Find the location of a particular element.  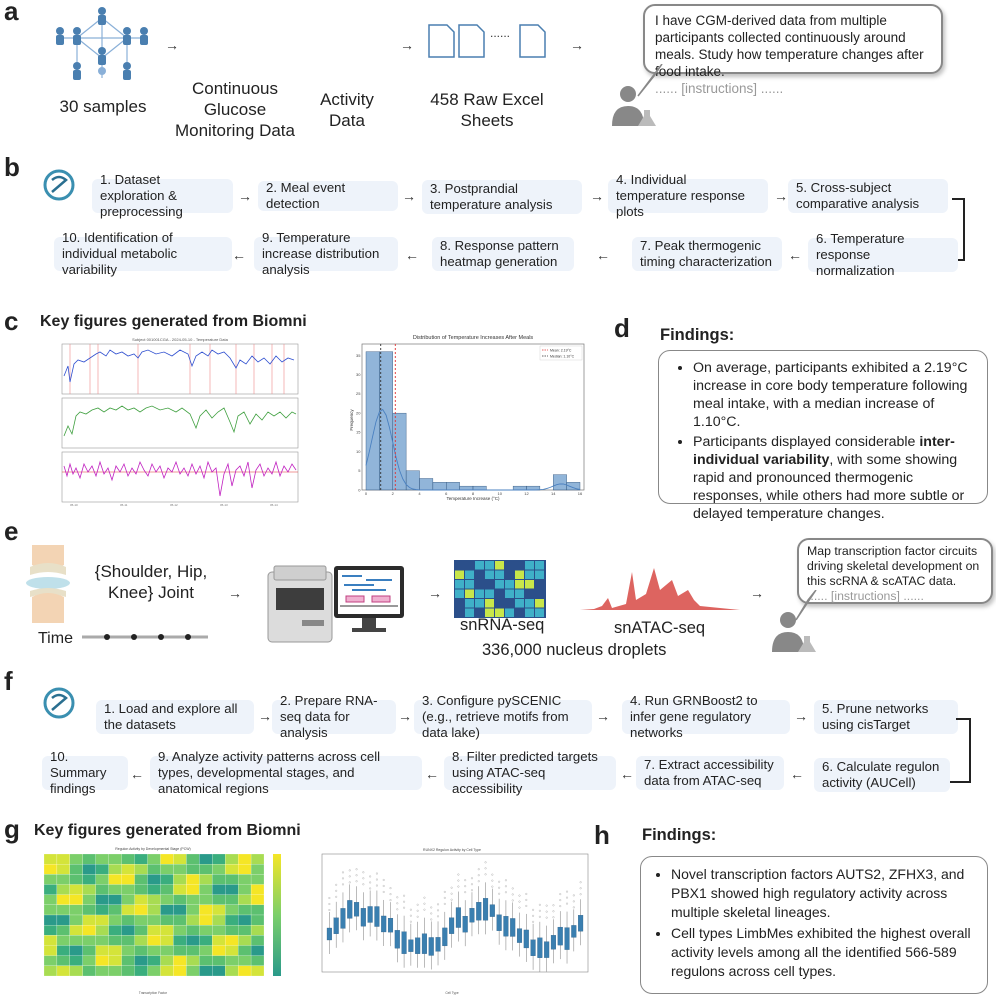

scientist-icon is located at coordinates (637, 95).